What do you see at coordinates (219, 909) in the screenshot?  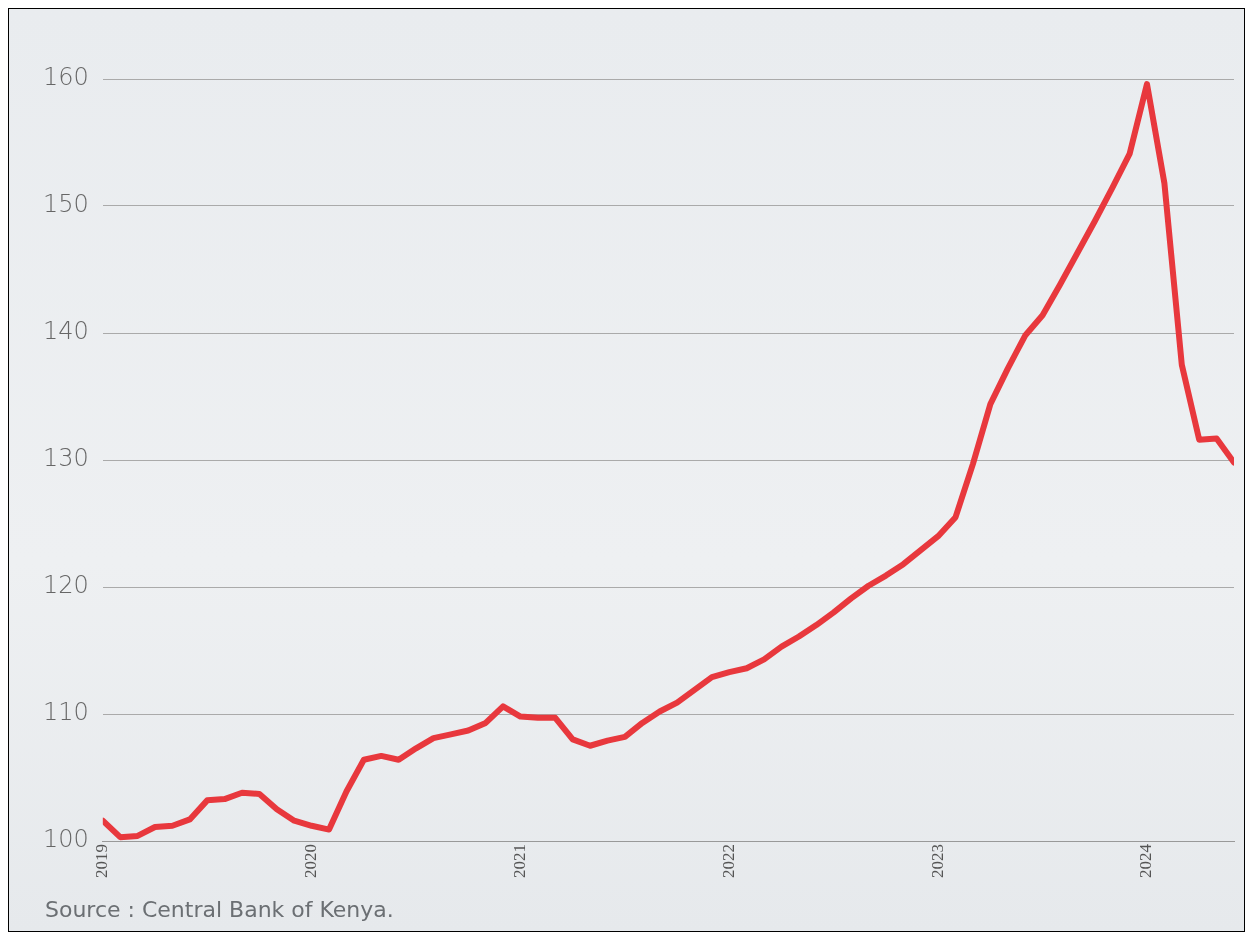 I see `source-note: Source : Central Bank of Kenya.` at bounding box center [219, 909].